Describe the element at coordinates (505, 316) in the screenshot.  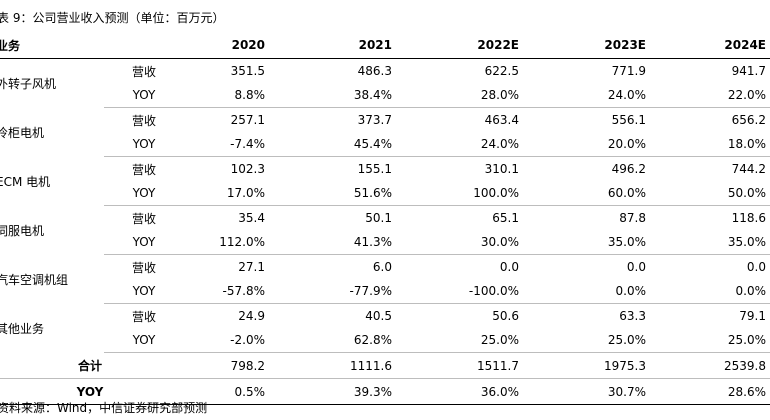
I see `value-cell: 50.6` at that location.